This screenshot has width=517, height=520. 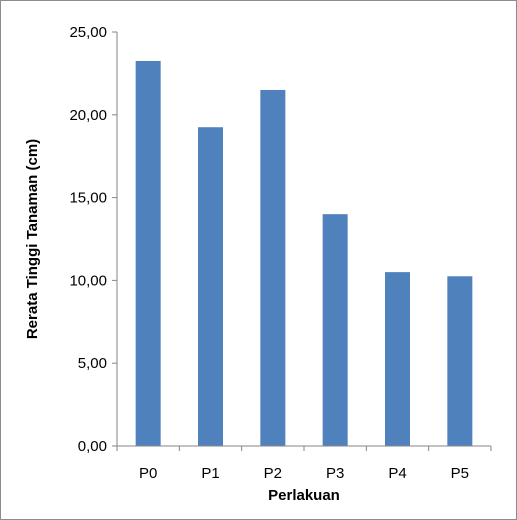 I want to click on bar-p5, so click(x=460, y=361).